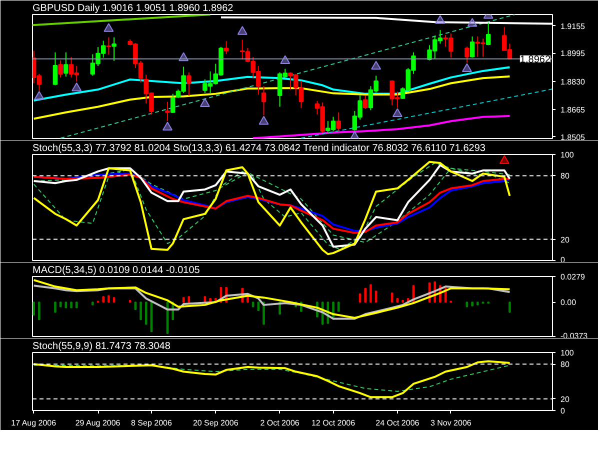 This screenshot has width=600, height=450. What do you see at coordinates (116, 270) in the screenshot?
I see `chart-title: MACD(5,34,5) 0.0109 0.0144 -0.0105` at bounding box center [116, 270].